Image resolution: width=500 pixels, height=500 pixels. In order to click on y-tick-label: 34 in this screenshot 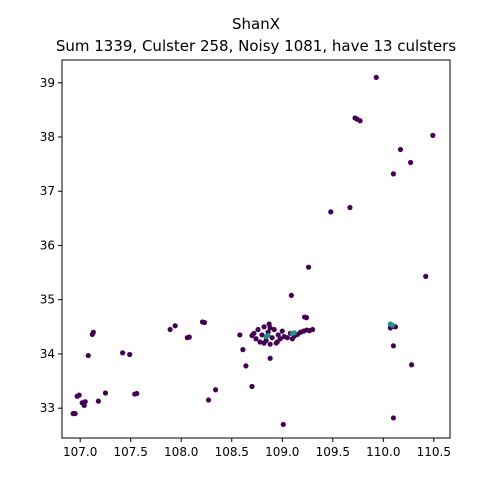, I will do `click(47, 354)`.